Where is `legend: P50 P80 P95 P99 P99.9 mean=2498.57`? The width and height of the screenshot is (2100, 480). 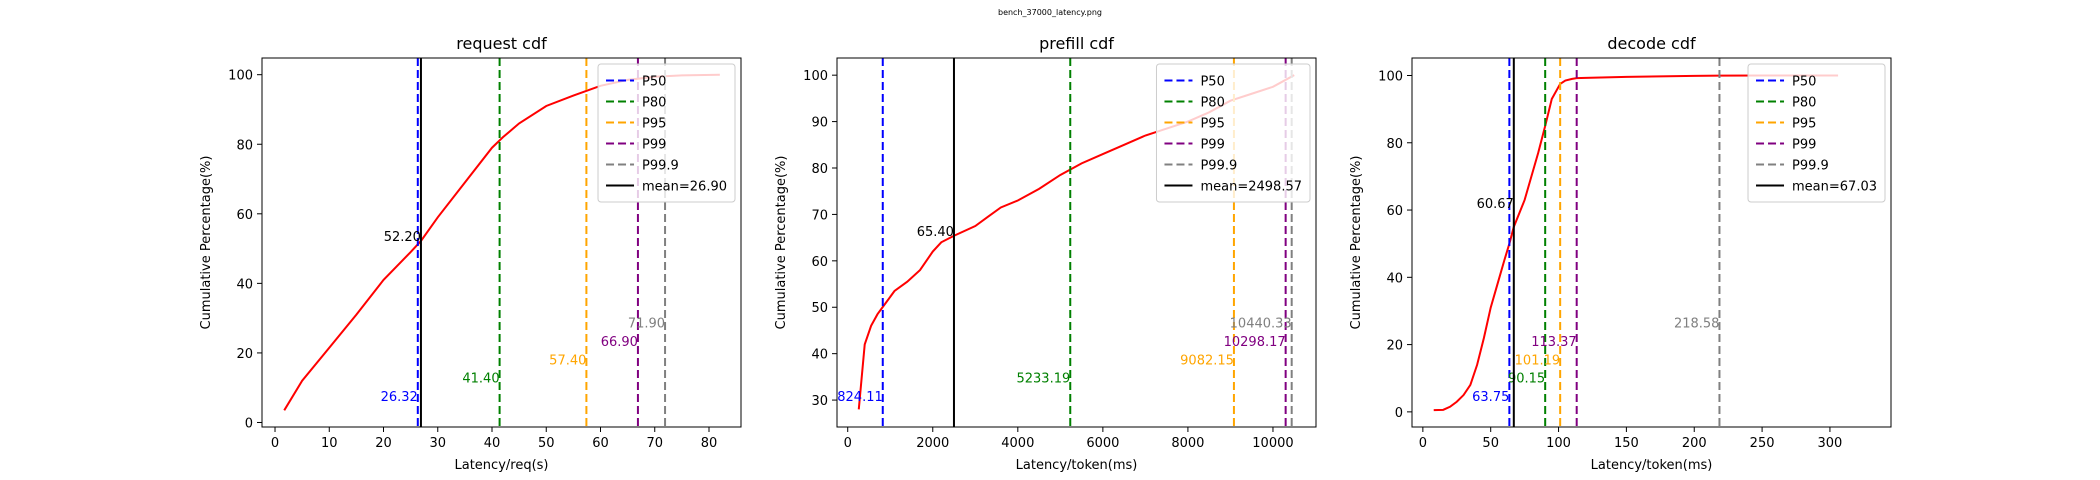 legend: P50 P80 P95 P99 P99.9 mean=2498.57 is located at coordinates (1233, 133).